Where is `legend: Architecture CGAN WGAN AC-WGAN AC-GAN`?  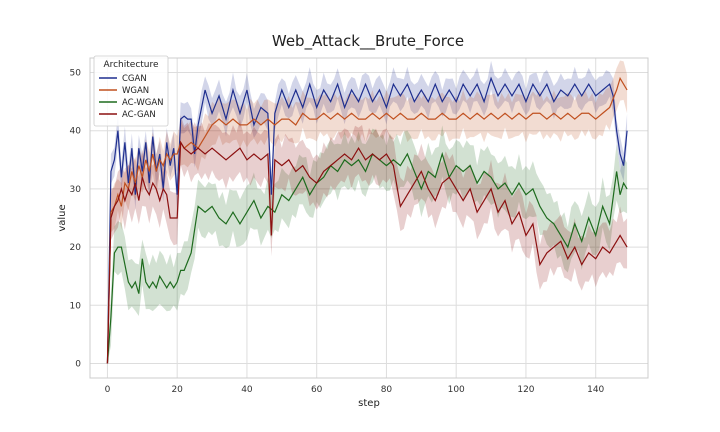
legend: Architecture CGAN WGAN AC-WGAN AC-GAN is located at coordinates (131, 91).